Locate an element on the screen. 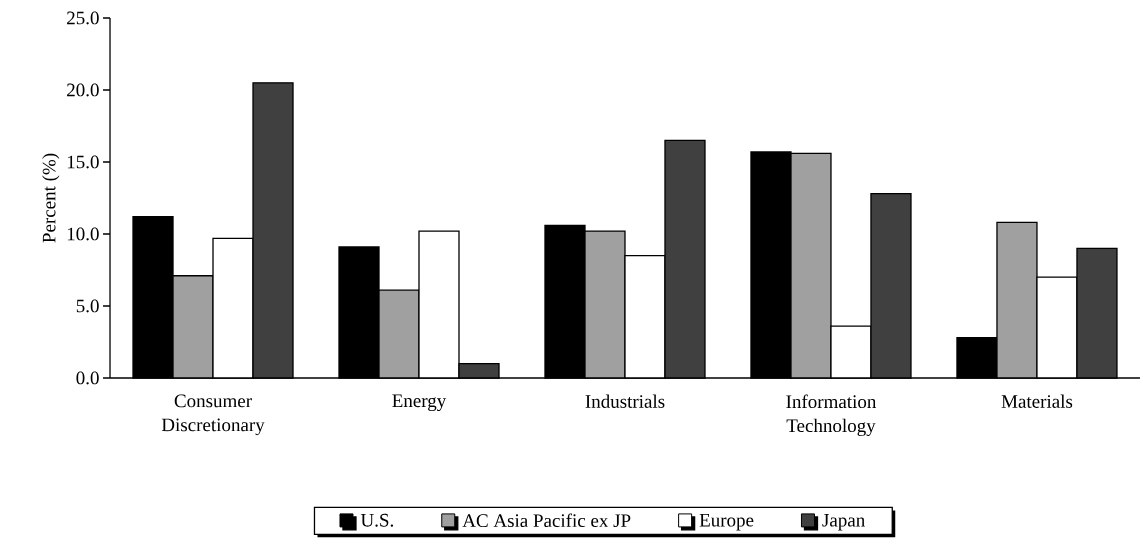  y-tick-label: 10.0 is located at coordinates (83, 234).